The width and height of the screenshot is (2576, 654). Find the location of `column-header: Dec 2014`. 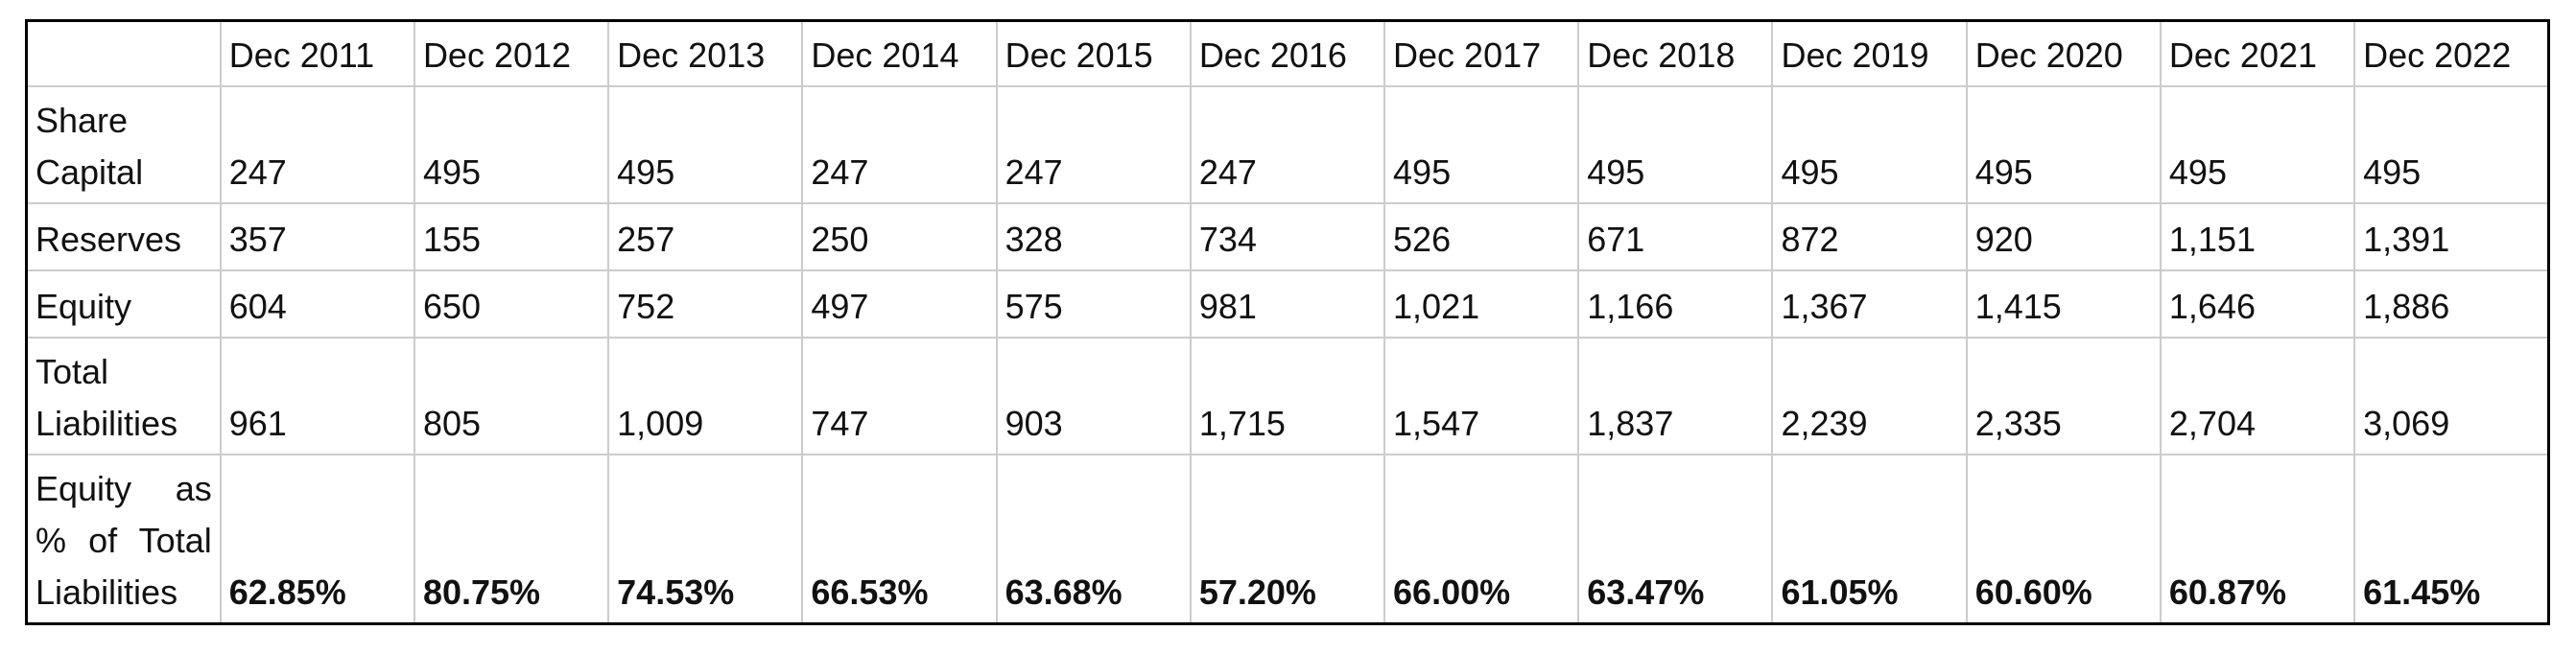

column-header: Dec 2014 is located at coordinates (899, 53).